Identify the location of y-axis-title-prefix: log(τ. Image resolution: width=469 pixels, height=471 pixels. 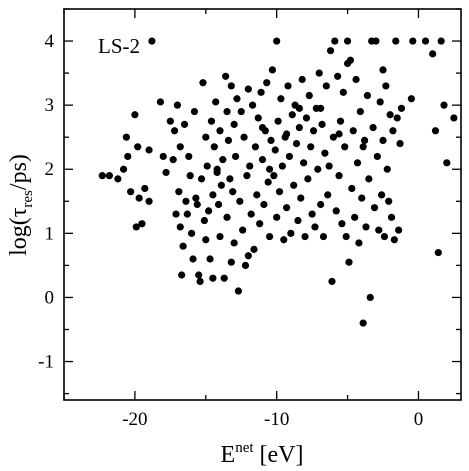
(19, 231).